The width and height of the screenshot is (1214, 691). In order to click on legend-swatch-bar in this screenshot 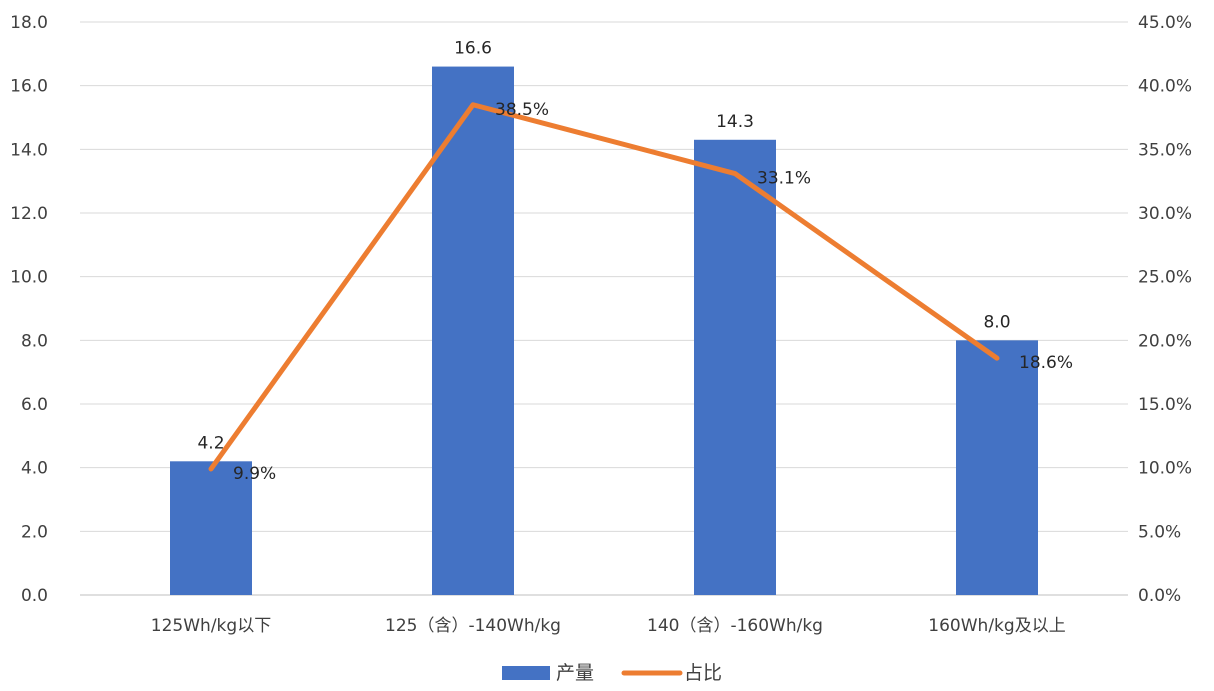, I will do `click(526, 673)`.